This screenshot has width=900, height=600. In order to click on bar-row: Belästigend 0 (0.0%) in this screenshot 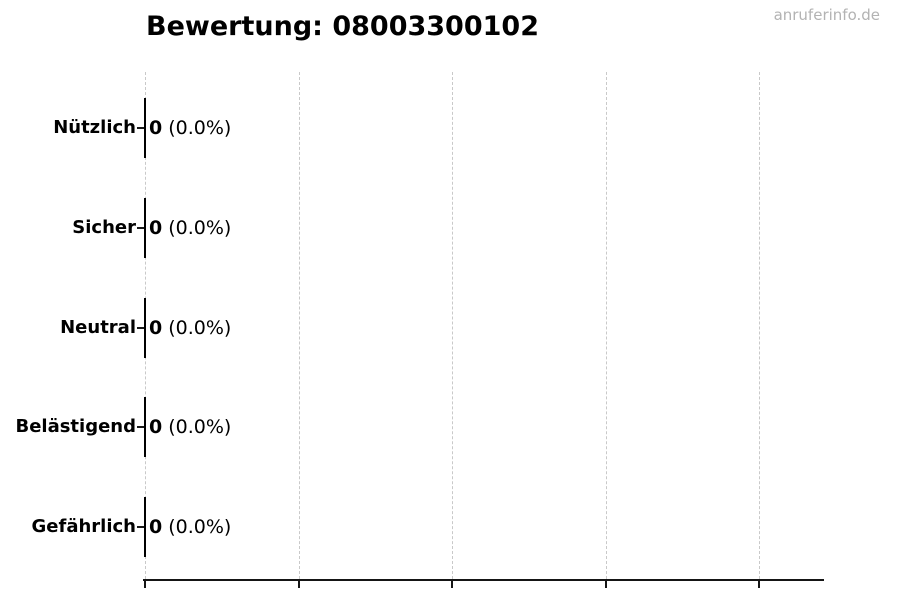, I will do `click(450, 427)`.